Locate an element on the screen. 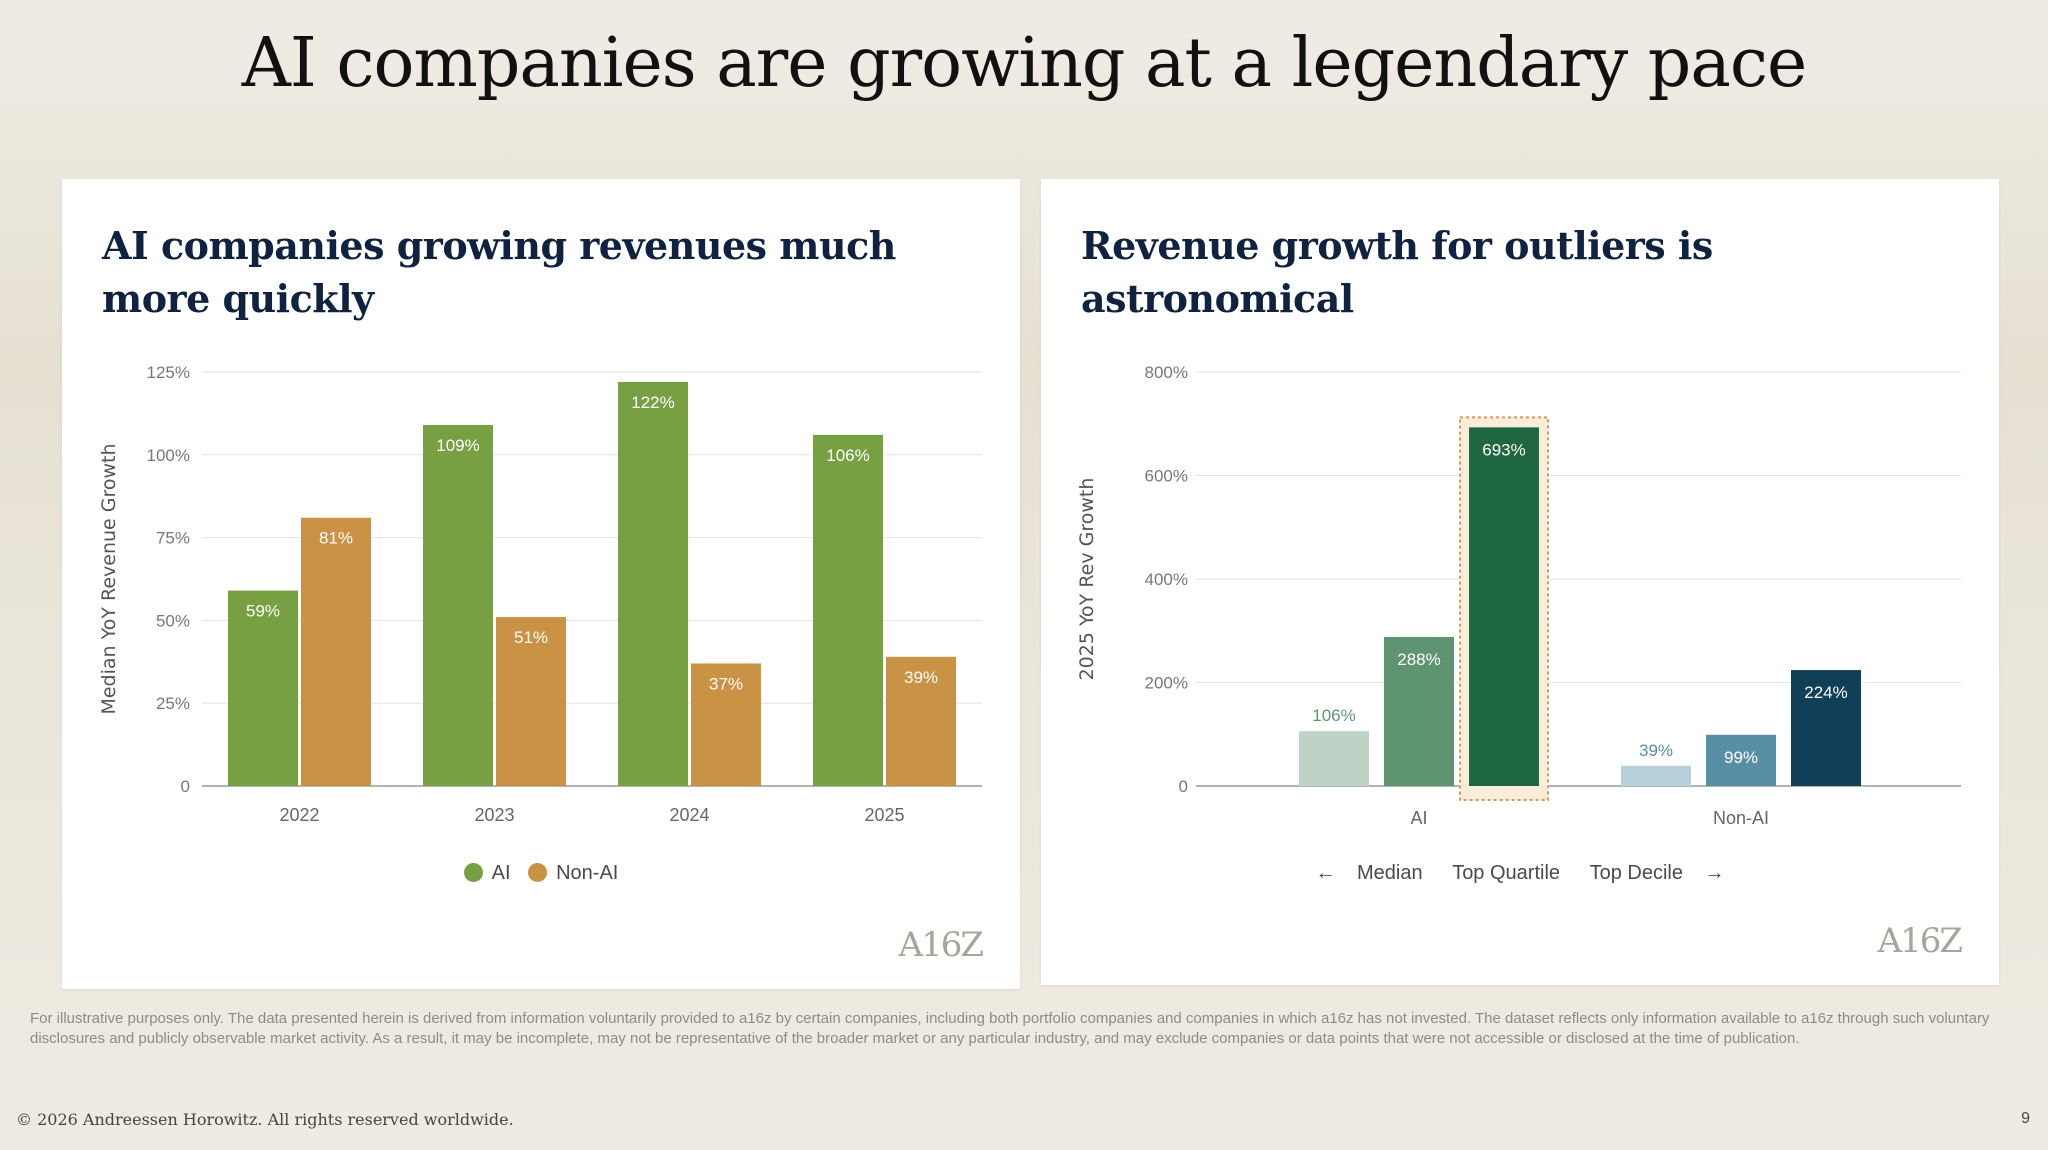 This screenshot has height=1150, width=2048. y-tick-label: 100% is located at coordinates (168, 455).